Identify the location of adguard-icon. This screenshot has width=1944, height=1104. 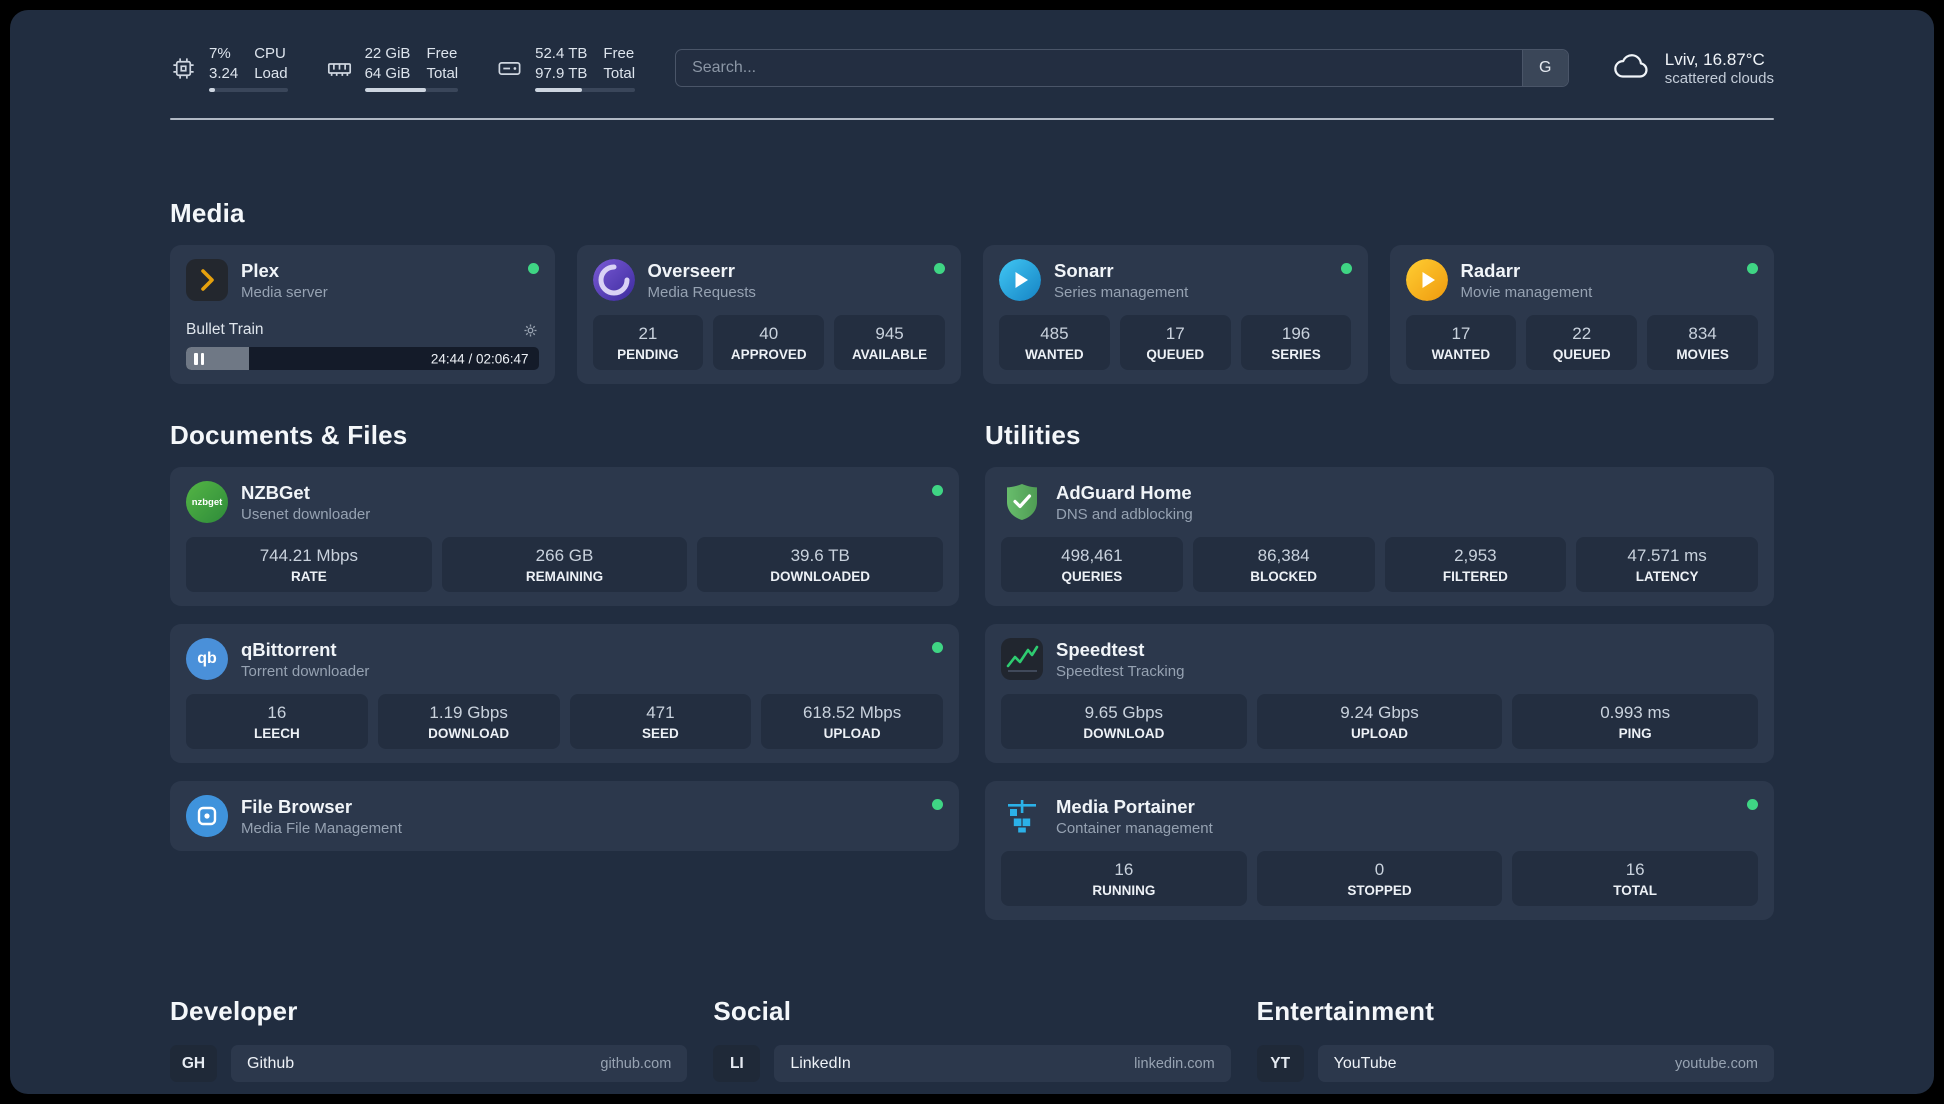
(1022, 502).